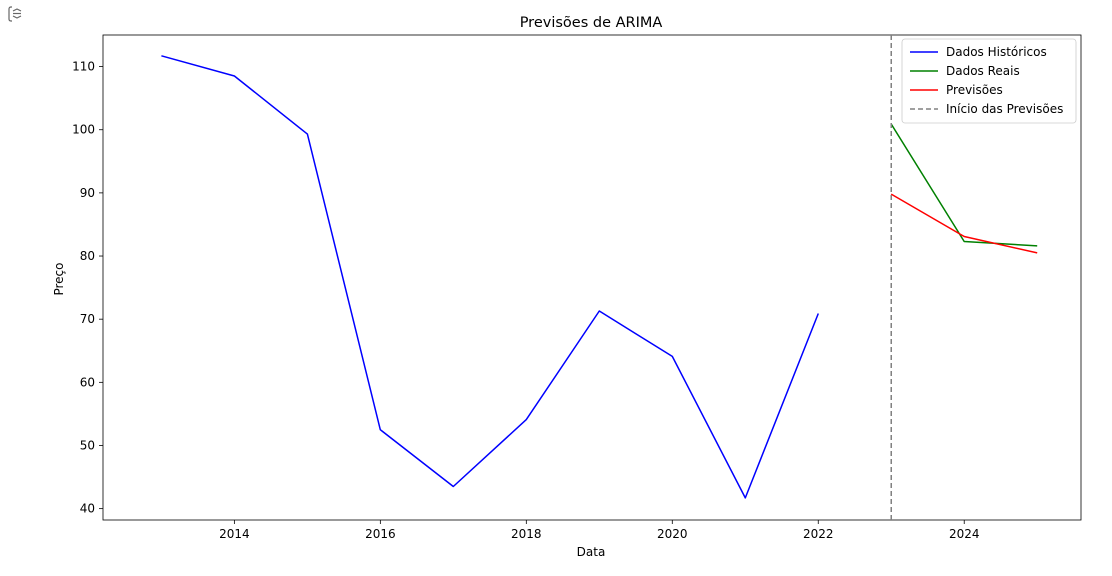 The width and height of the screenshot is (1112, 576). Describe the element at coordinates (964, 534) in the screenshot. I see `x-tick-label: 2024` at that location.